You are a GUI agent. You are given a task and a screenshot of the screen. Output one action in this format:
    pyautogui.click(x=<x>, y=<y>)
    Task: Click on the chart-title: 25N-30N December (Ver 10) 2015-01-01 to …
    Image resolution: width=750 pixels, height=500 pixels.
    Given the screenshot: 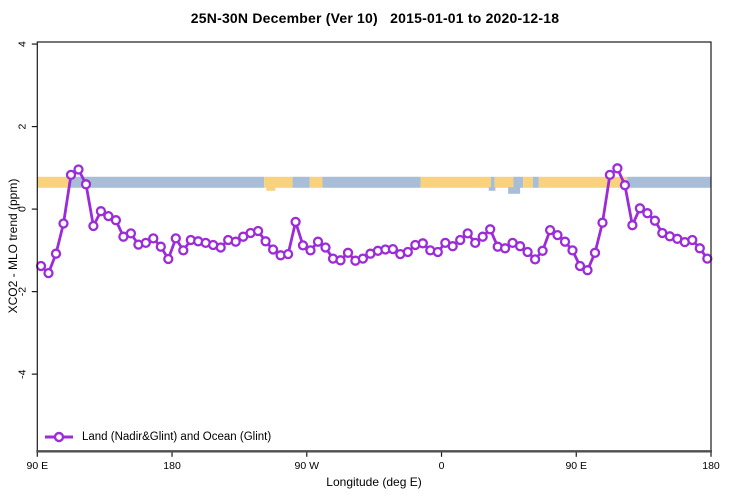 What is the action you would take?
    pyautogui.click(x=375, y=18)
    